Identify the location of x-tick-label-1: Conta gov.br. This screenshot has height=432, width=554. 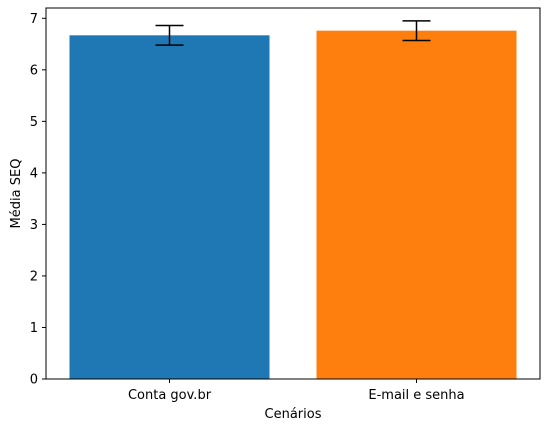
(170, 395).